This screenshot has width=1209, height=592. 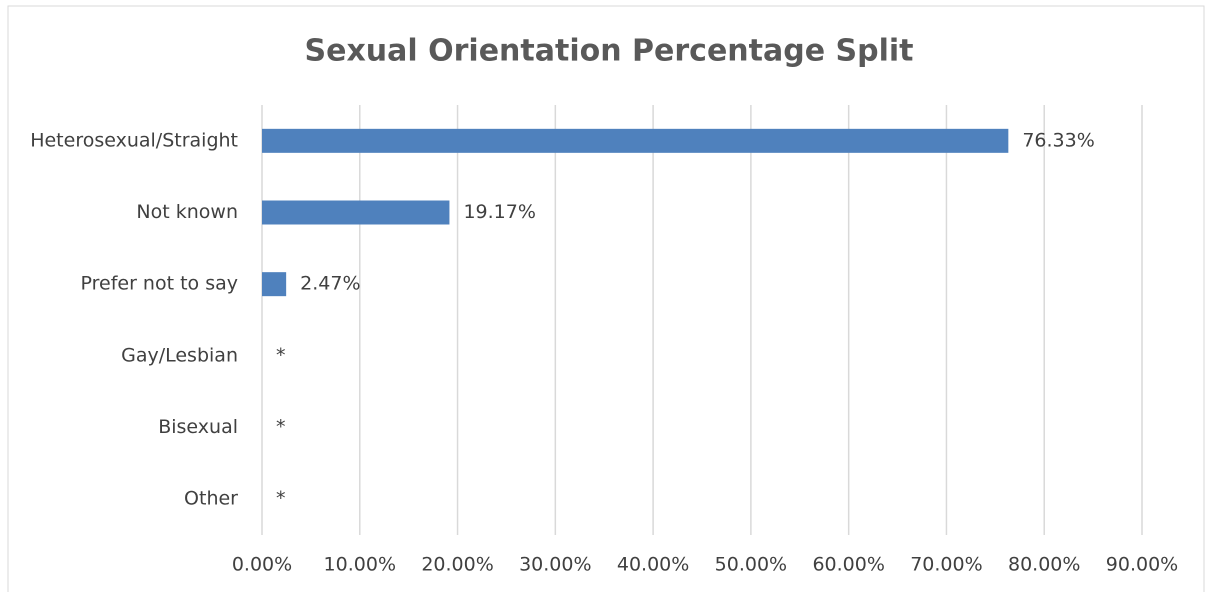 What do you see at coordinates (360, 565) in the screenshot?
I see `x-tick-label: 10.00%` at bounding box center [360, 565].